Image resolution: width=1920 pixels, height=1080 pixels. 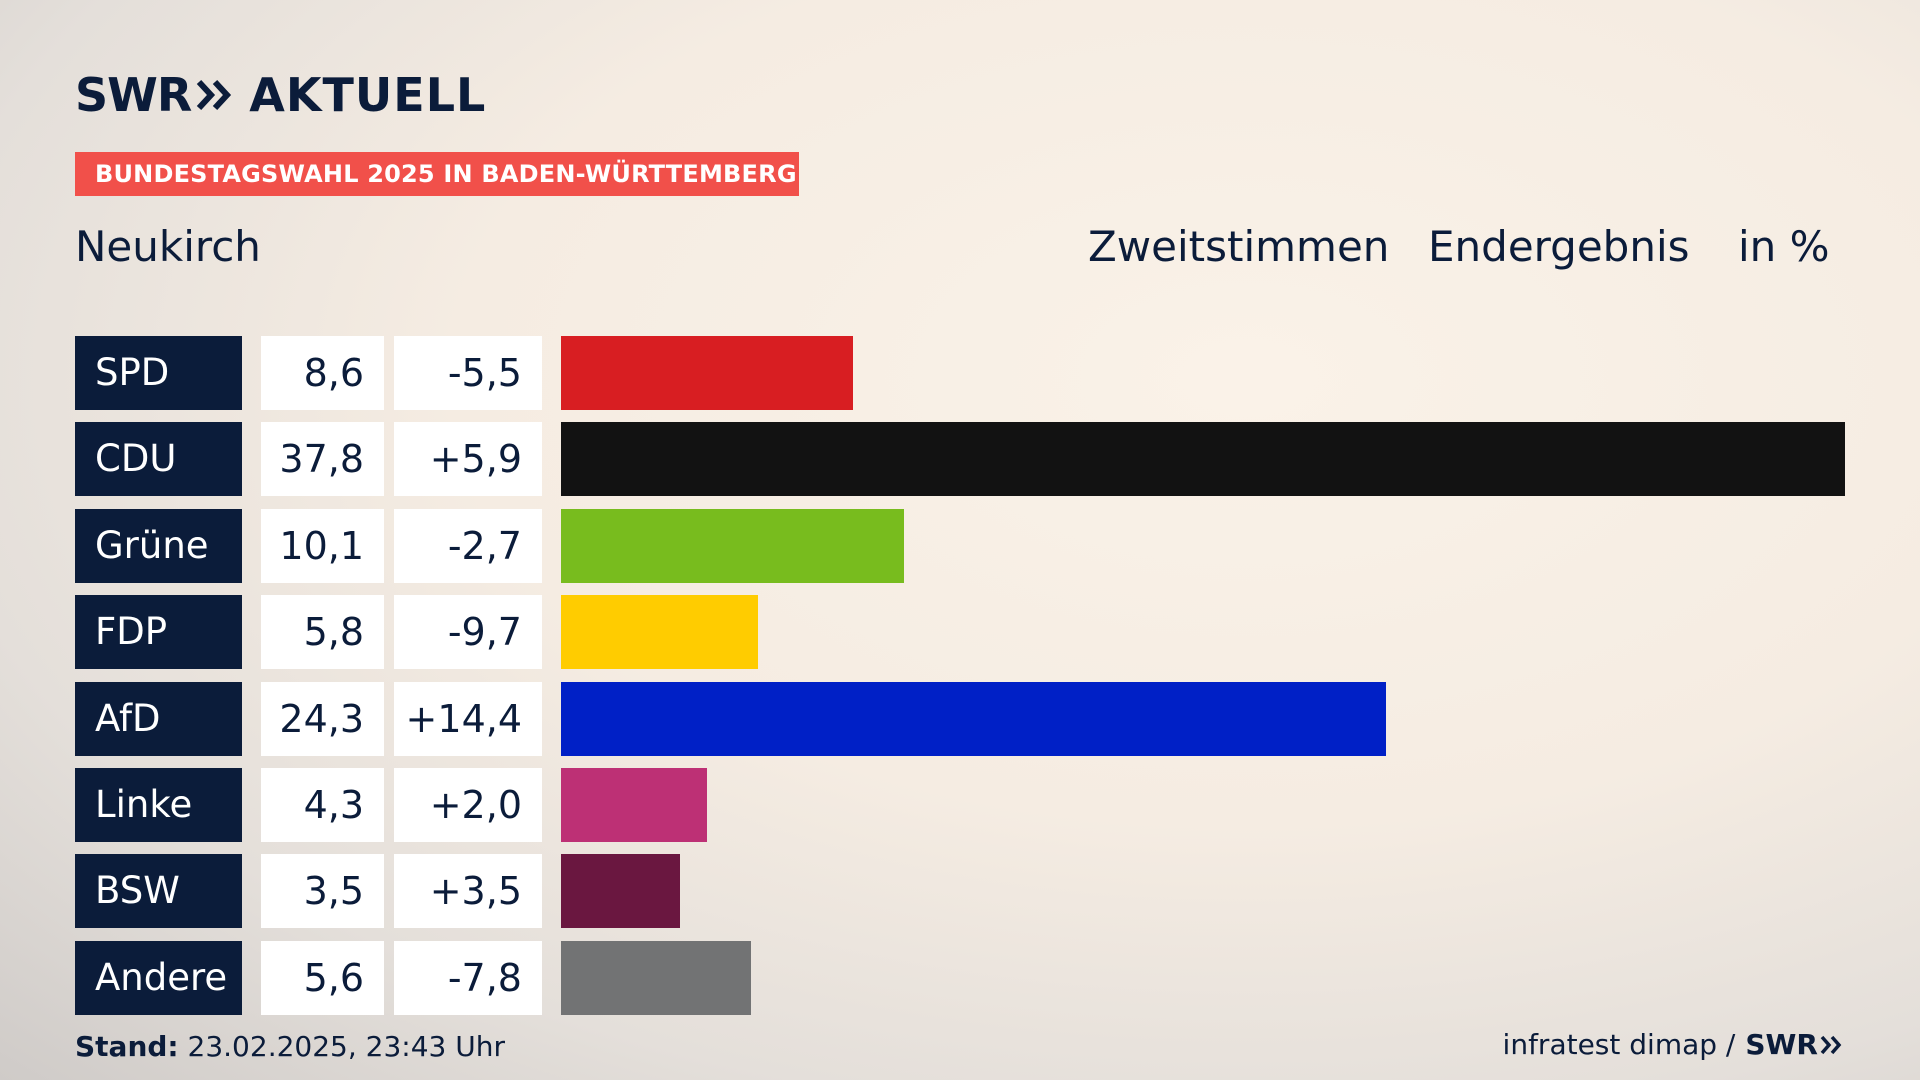 I want to click on result-row: SPD 8,6 -5,5, so click(x=960, y=373).